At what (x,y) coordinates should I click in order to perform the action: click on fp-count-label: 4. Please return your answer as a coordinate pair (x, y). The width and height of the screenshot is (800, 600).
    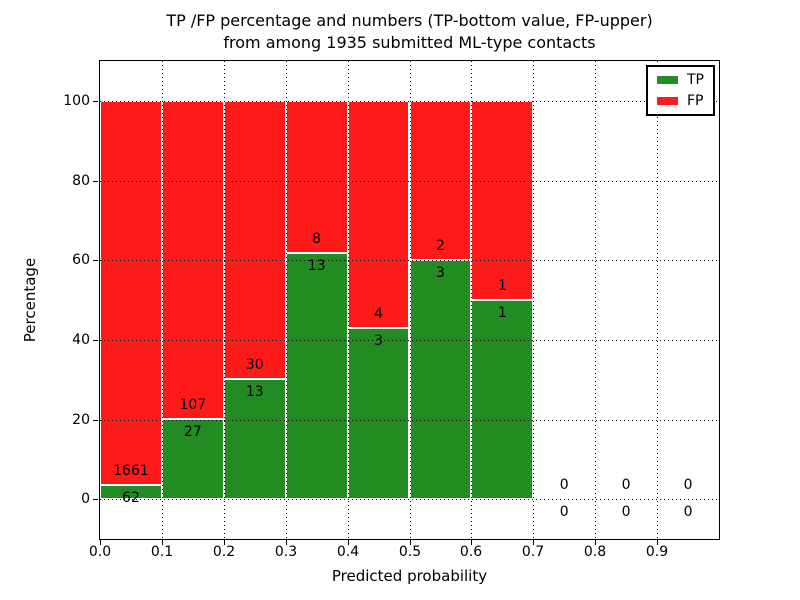
    Looking at the image, I should click on (378, 314).